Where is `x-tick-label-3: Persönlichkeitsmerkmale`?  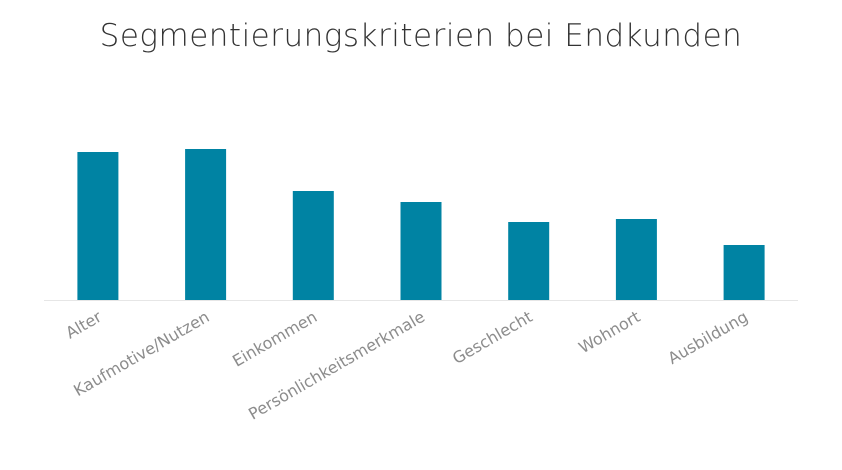 x-tick-label-3: Persönlichkeitsmerkmale is located at coordinates (336, 365).